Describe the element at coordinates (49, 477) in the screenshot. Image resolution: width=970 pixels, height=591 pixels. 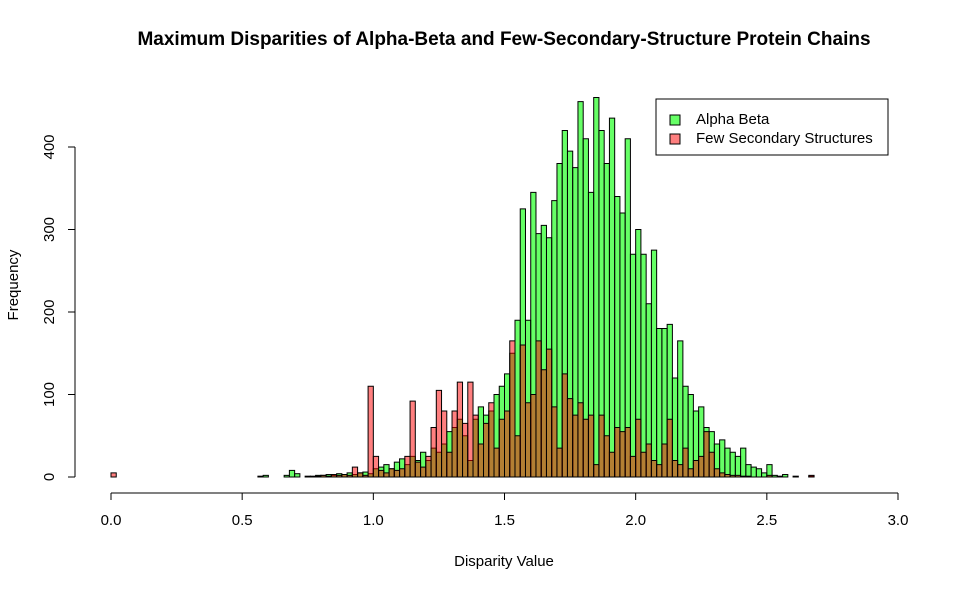
I see `y-tick-label: 0` at that location.